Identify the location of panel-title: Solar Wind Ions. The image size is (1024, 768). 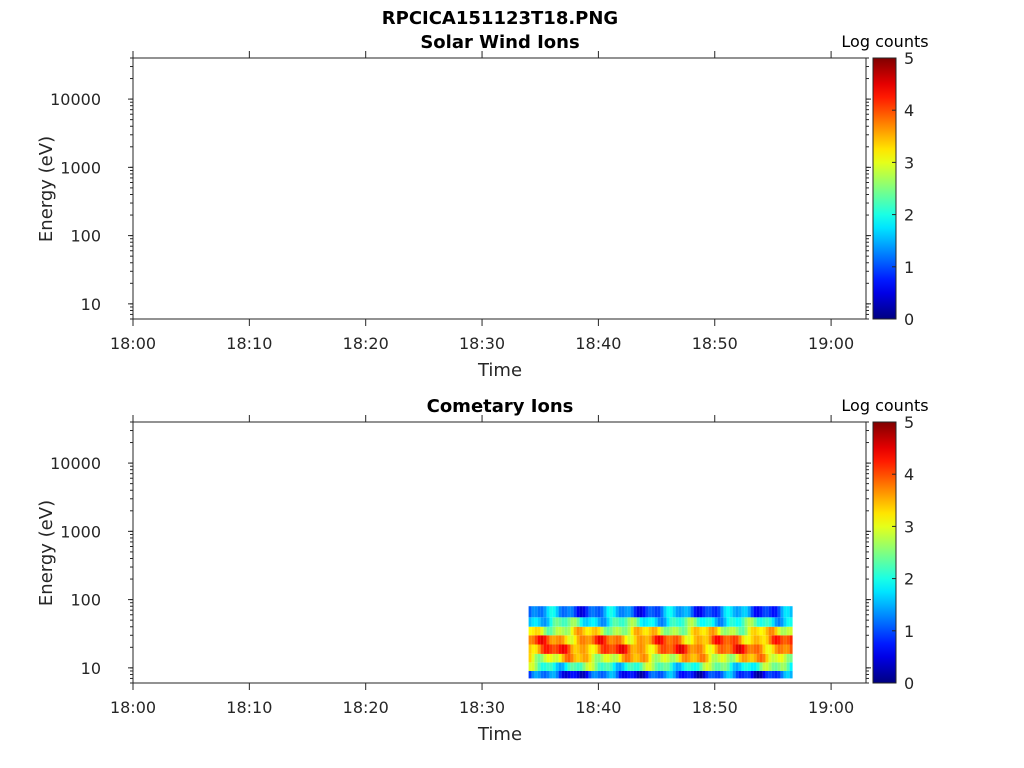
(499, 42).